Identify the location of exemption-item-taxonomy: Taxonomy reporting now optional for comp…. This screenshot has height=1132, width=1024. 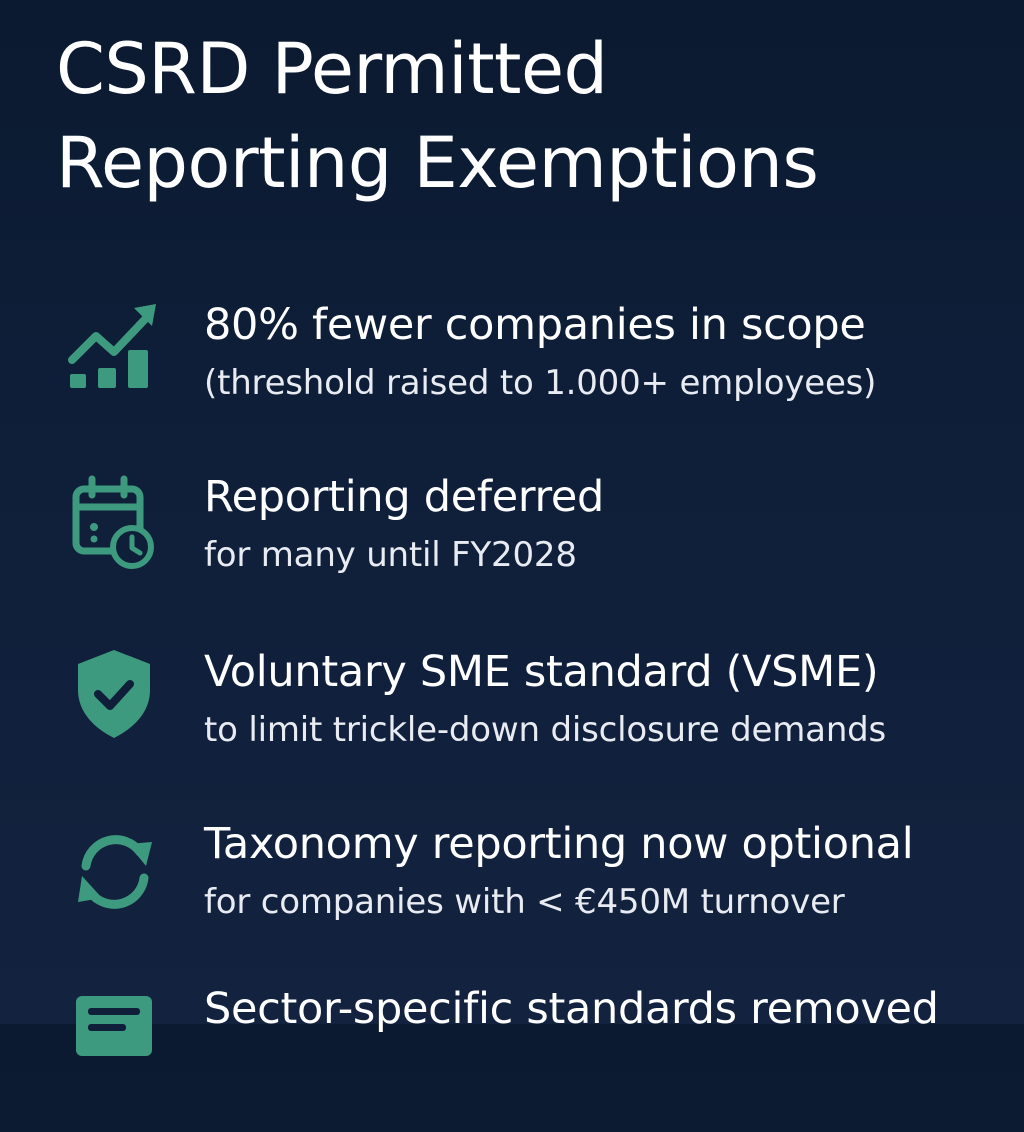
(512, 887).